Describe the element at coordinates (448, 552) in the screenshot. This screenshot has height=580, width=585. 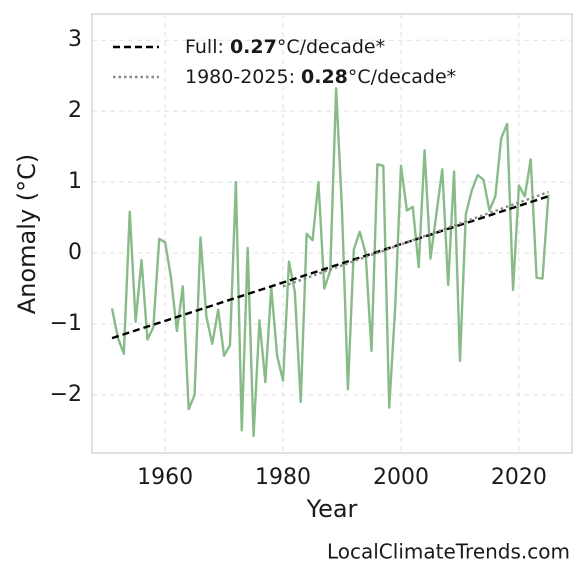
I see `watermark: LocalClimateTrends.com` at that location.